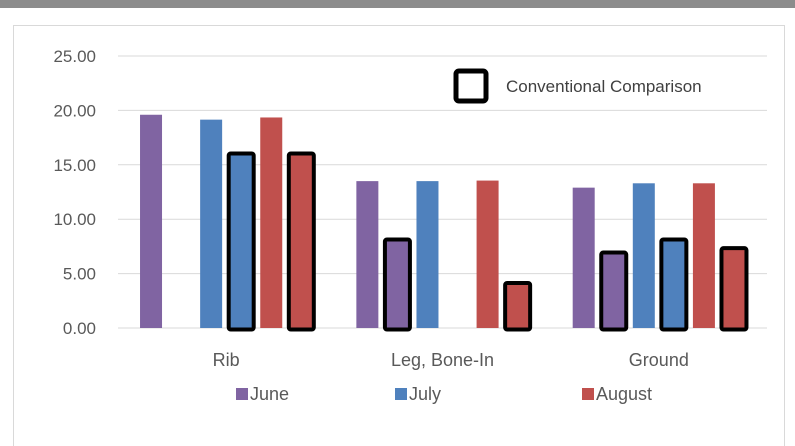 The width and height of the screenshot is (795, 446). Describe the element at coordinates (74, 56) in the screenshot. I see `y-tick-label: 25.00` at that location.